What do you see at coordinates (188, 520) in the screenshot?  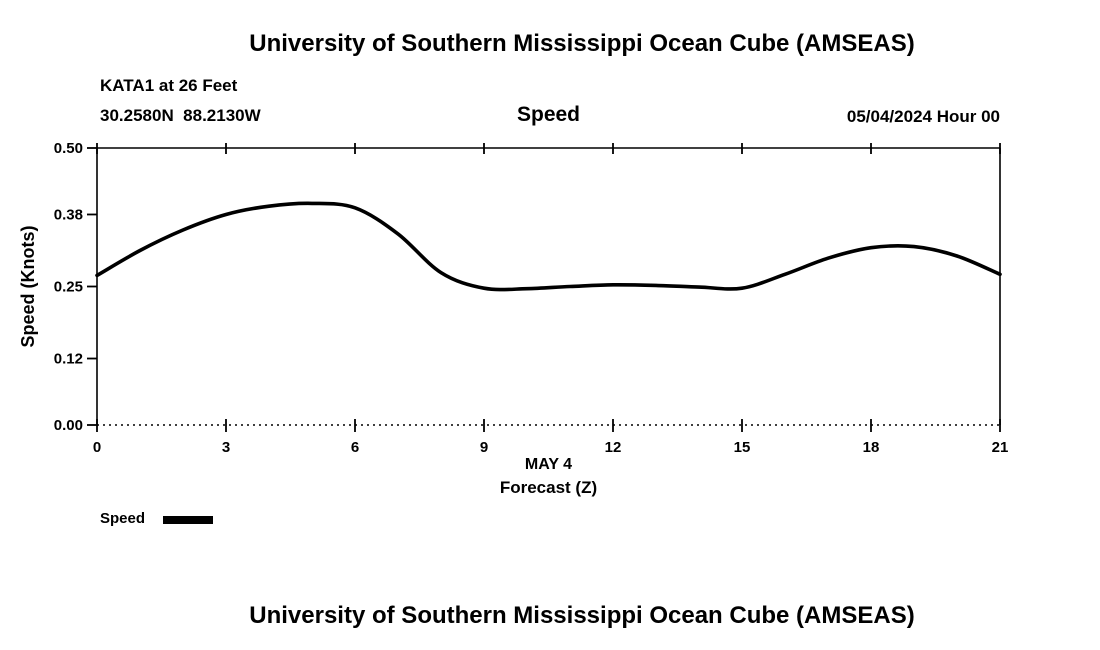 I see `legend-line-swatch` at bounding box center [188, 520].